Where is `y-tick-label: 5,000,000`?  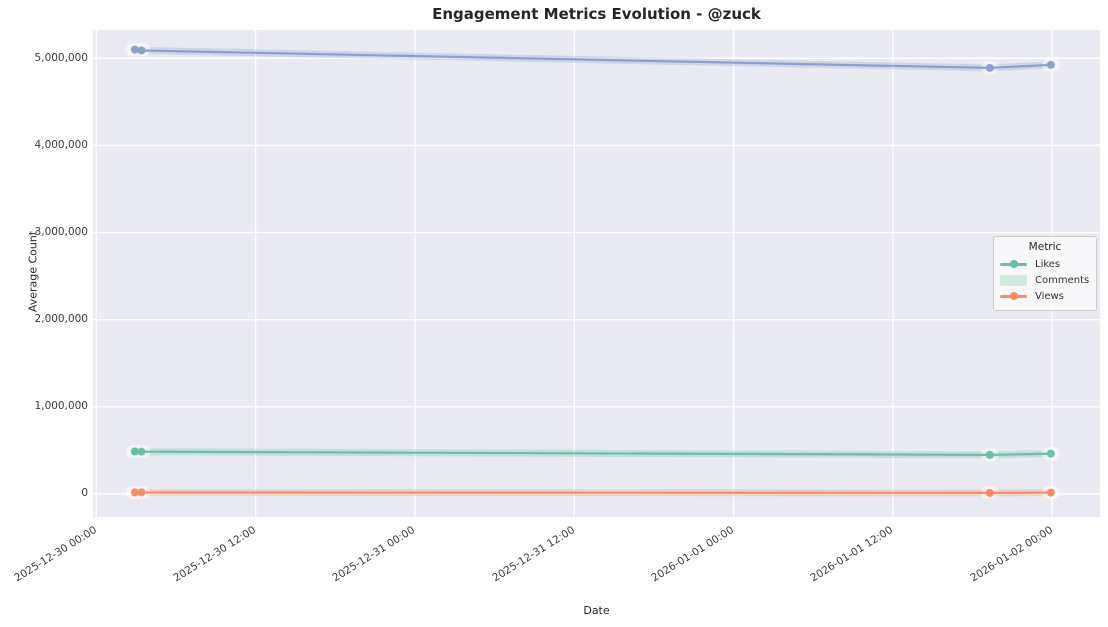
y-tick-label: 5,000,000 is located at coordinates (61, 57).